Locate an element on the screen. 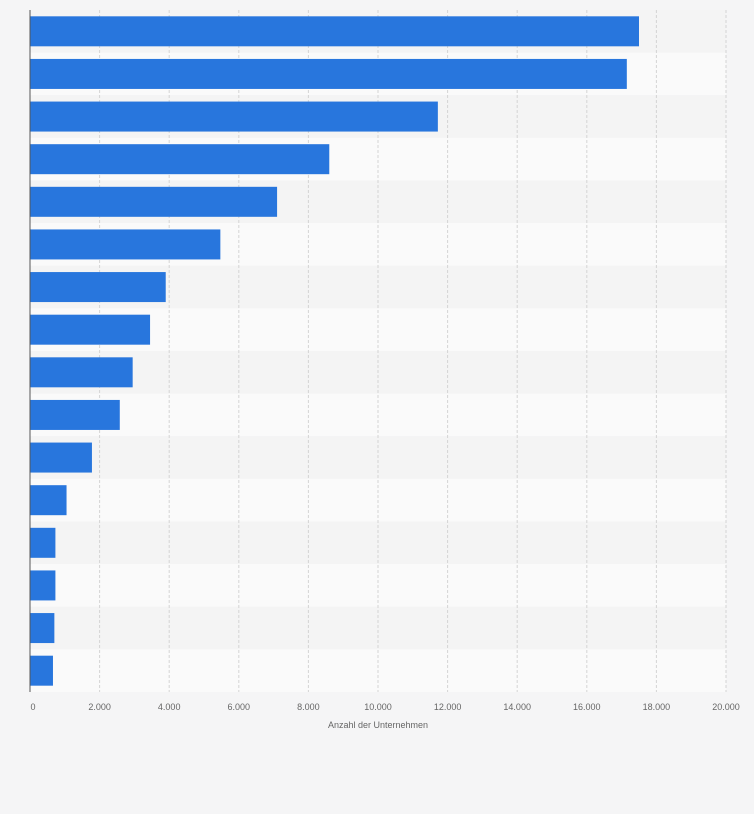 This screenshot has width=754, height=814. x-tick-label: 4.000 is located at coordinates (169, 707).